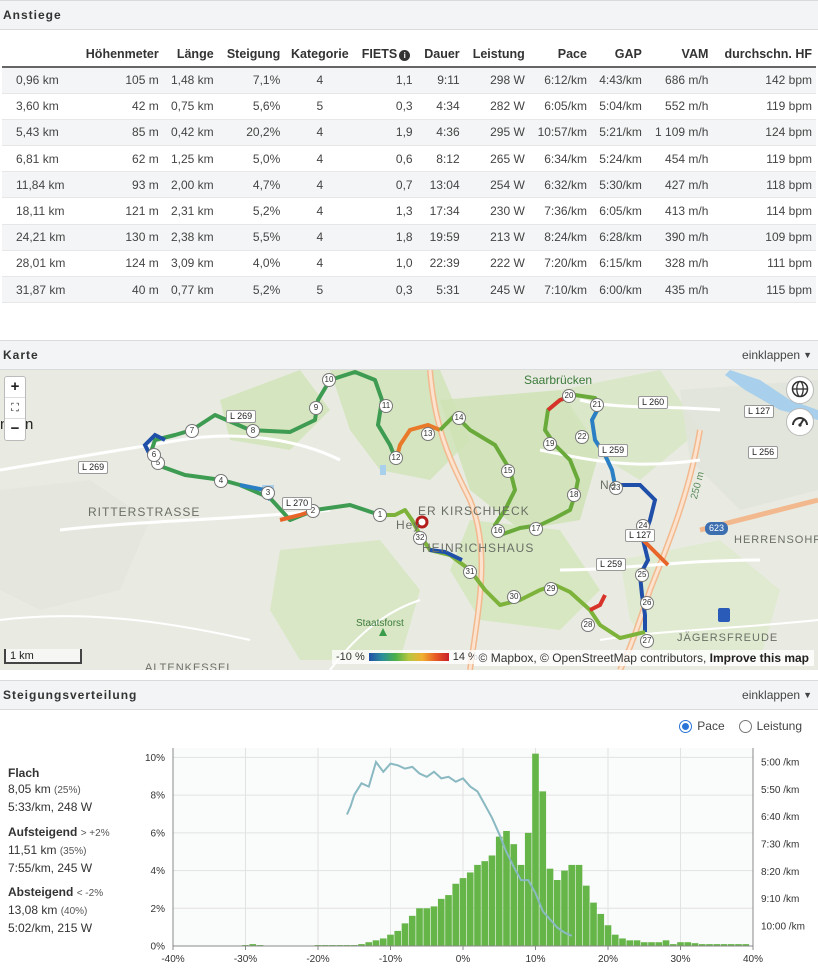  Describe the element at coordinates (574, 495) in the screenshot. I see `climb-marker: 18` at that location.